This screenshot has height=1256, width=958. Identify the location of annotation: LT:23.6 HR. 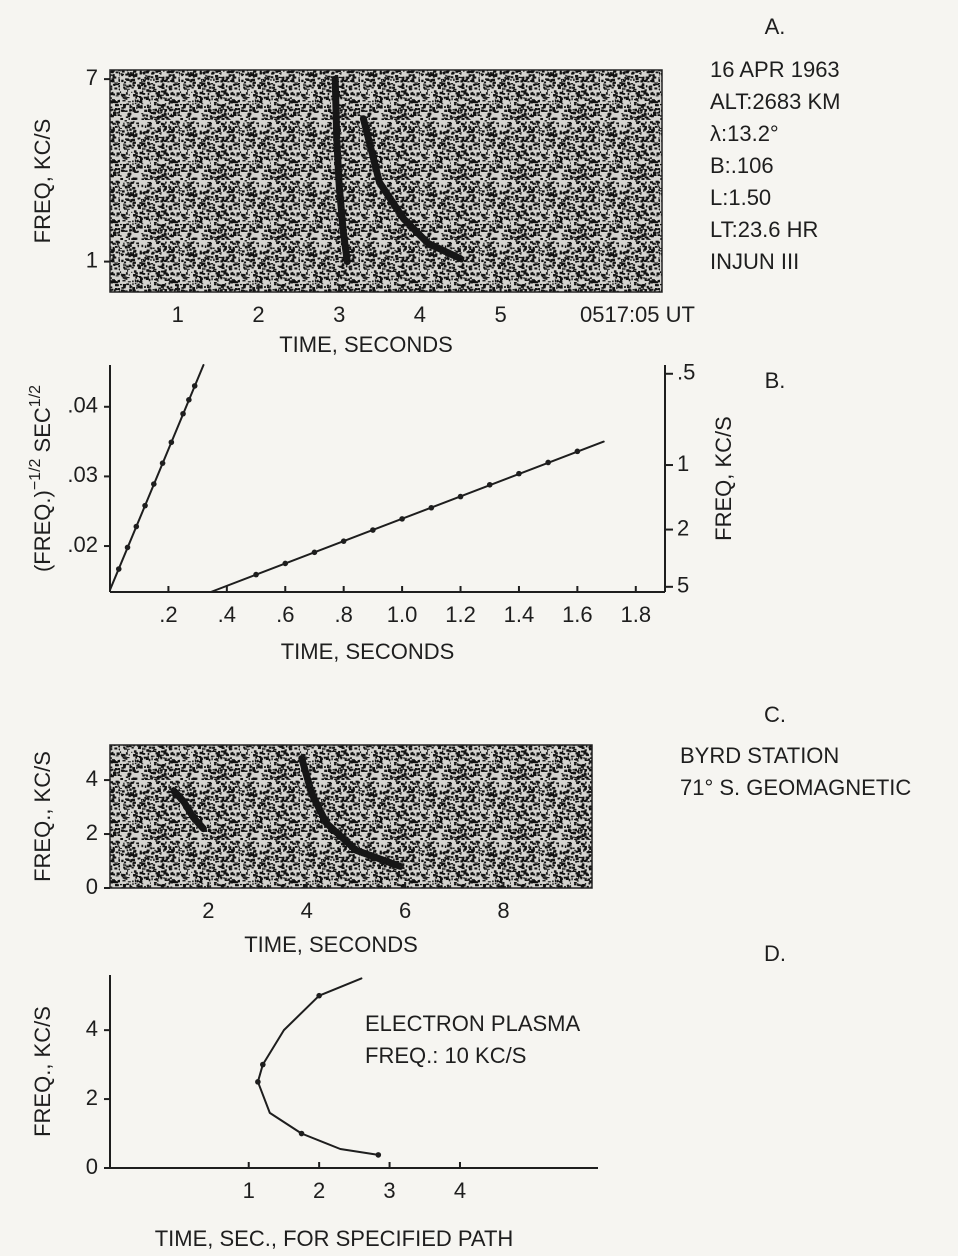
(764, 229).